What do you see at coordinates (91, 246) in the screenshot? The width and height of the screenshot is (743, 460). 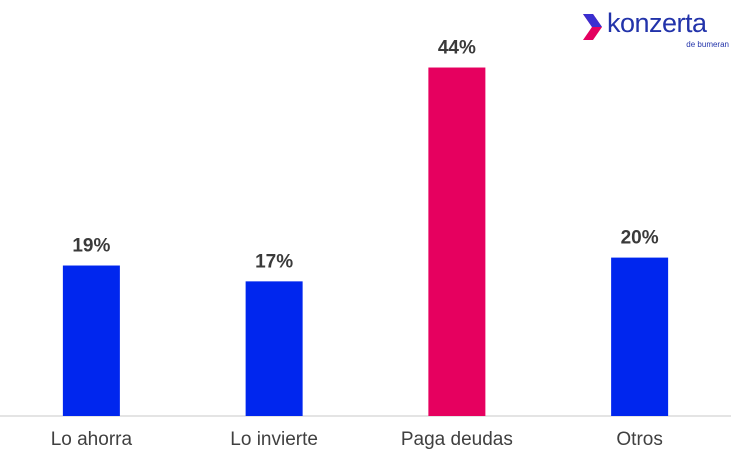 I see `value-label-0: 19%` at bounding box center [91, 246].